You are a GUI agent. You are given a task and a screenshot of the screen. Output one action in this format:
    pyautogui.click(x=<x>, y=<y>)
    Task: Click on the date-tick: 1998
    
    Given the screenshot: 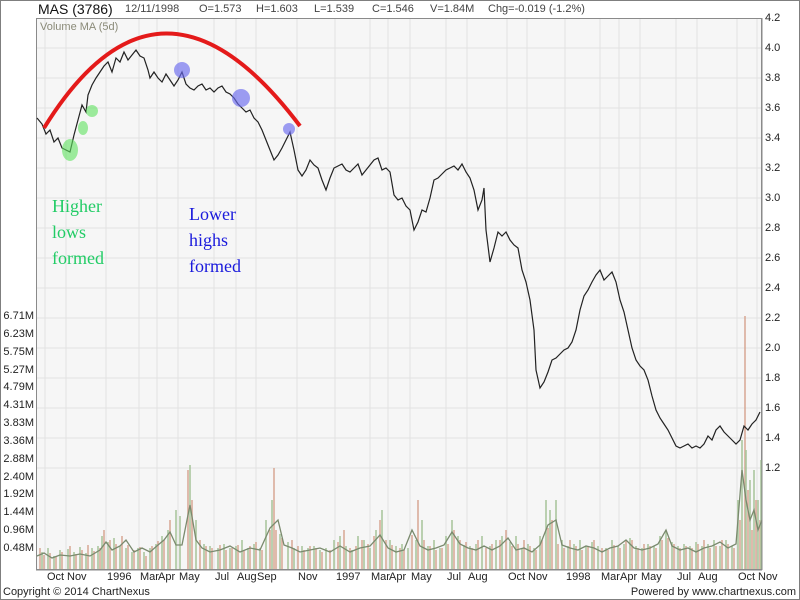 What is the action you would take?
    pyautogui.click(x=578, y=577)
    